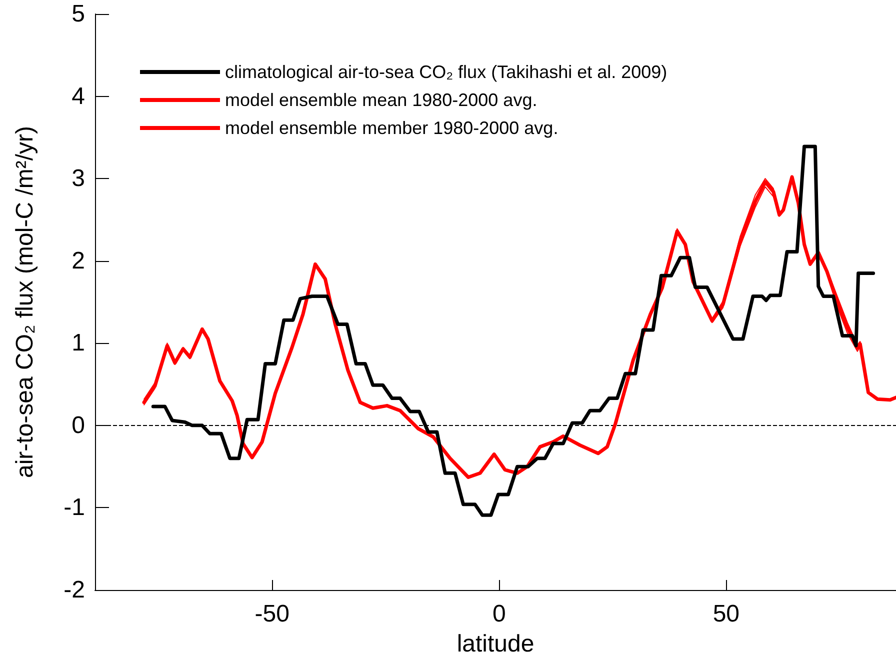 Image resolution: width=896 pixels, height=662 pixels. I want to click on y-axis-title: air-to-sea CO₂ flux (mol-C /m²/yr), so click(25, 302).